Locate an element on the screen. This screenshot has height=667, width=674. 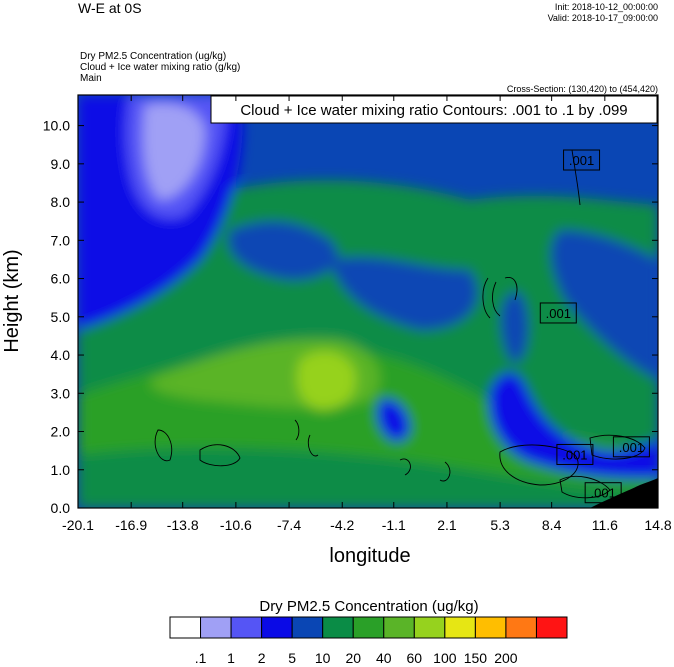
y-tick-label: 10.0 is located at coordinates (56, 126).